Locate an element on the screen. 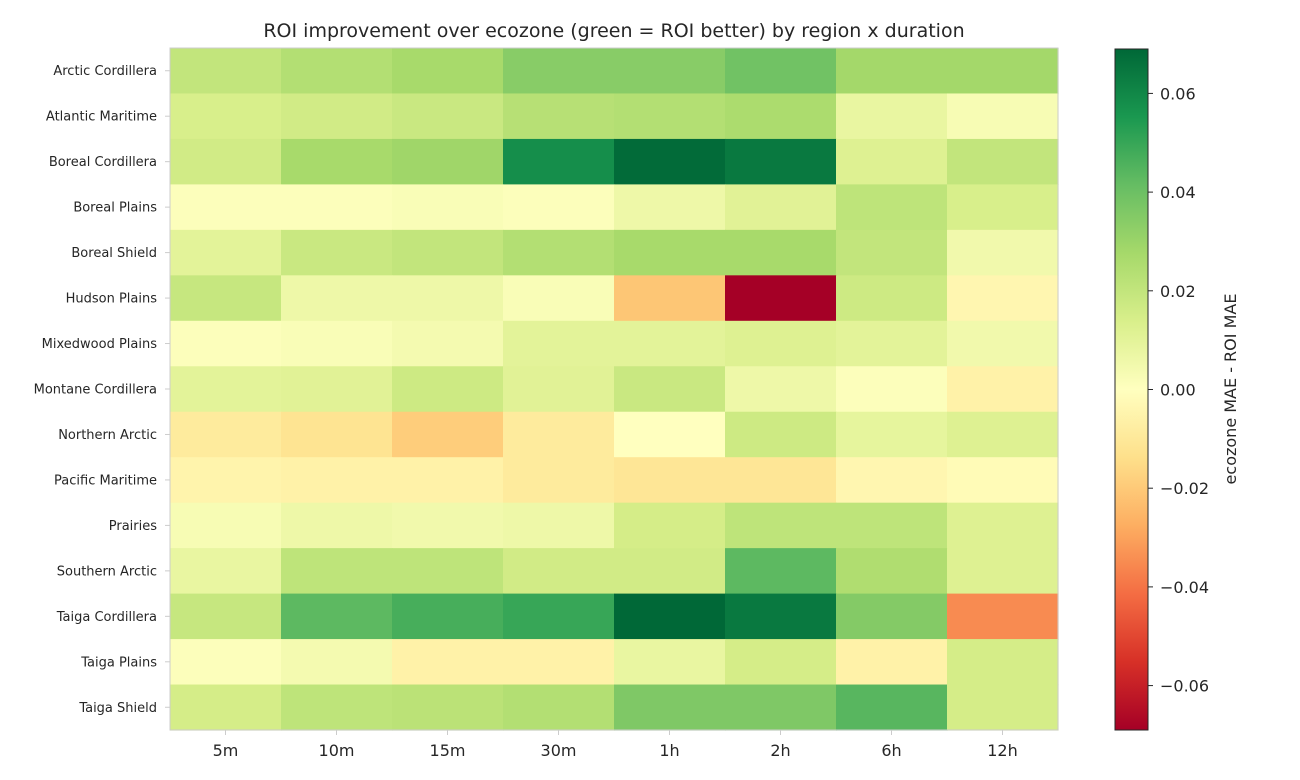 This screenshot has height=780, width=1300. y-tick-label: Atlantic Maritime is located at coordinates (101, 117).